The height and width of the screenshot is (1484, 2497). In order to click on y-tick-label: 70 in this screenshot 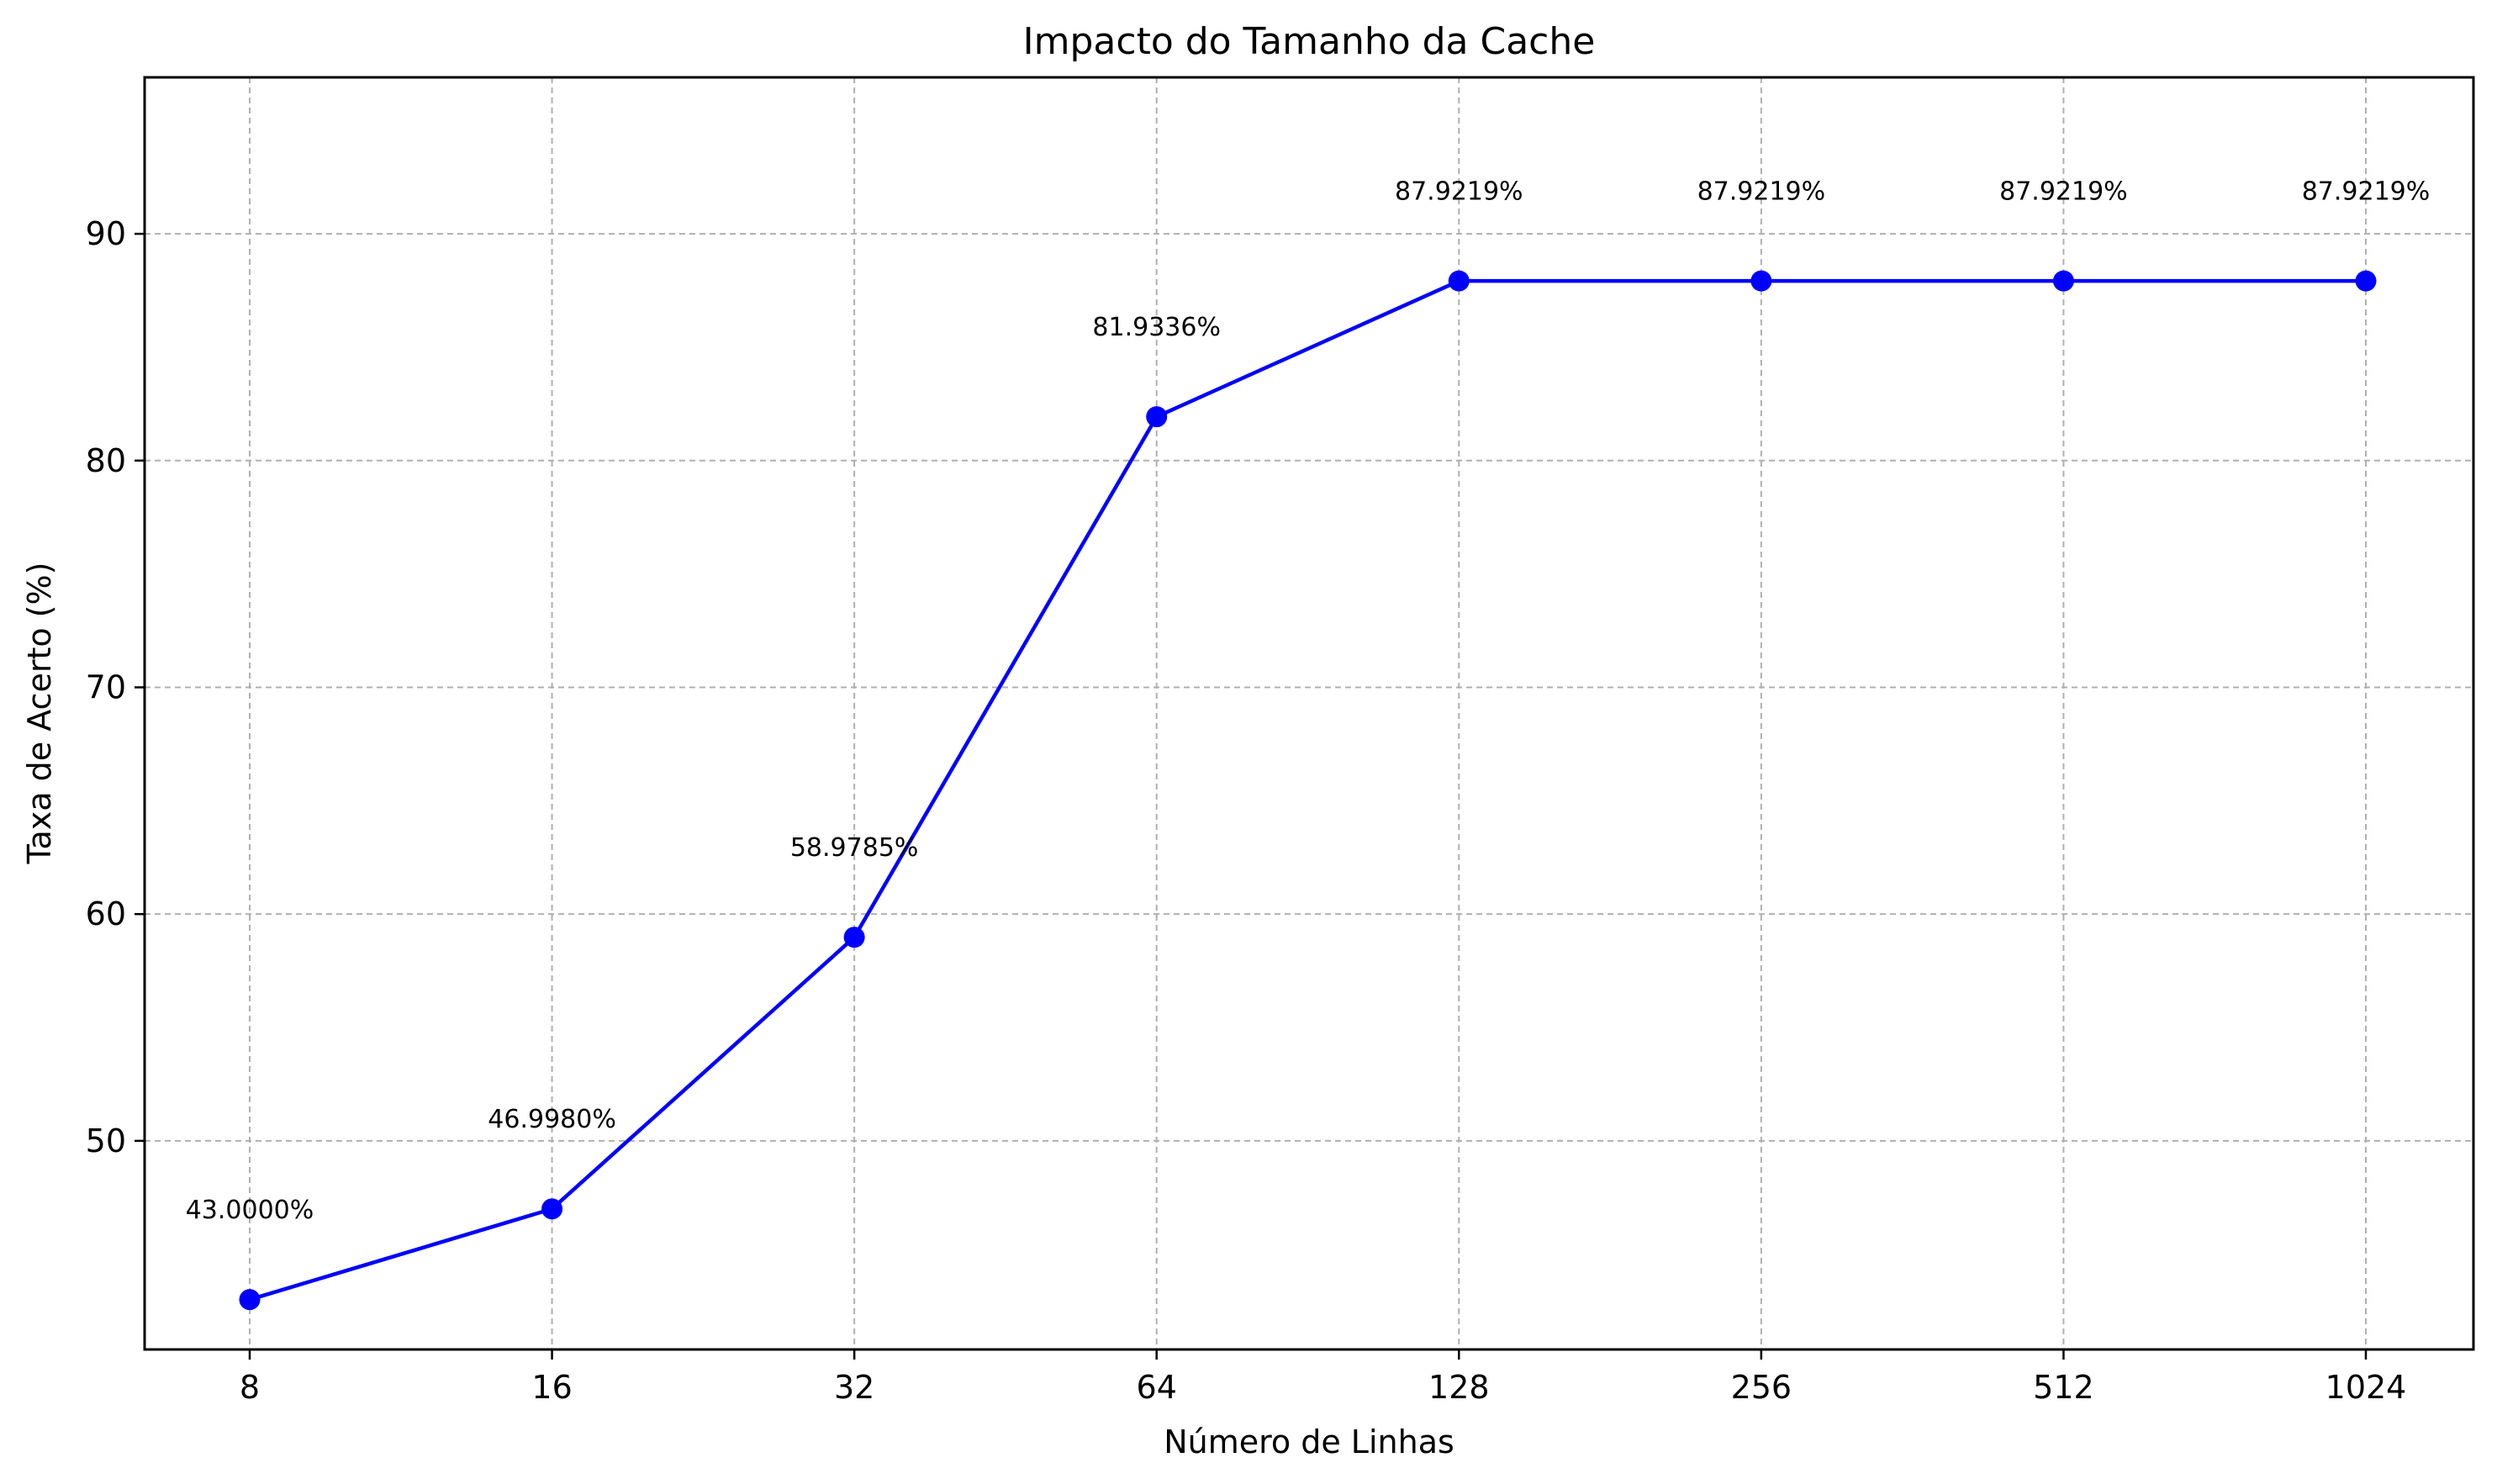, I will do `click(106, 686)`.